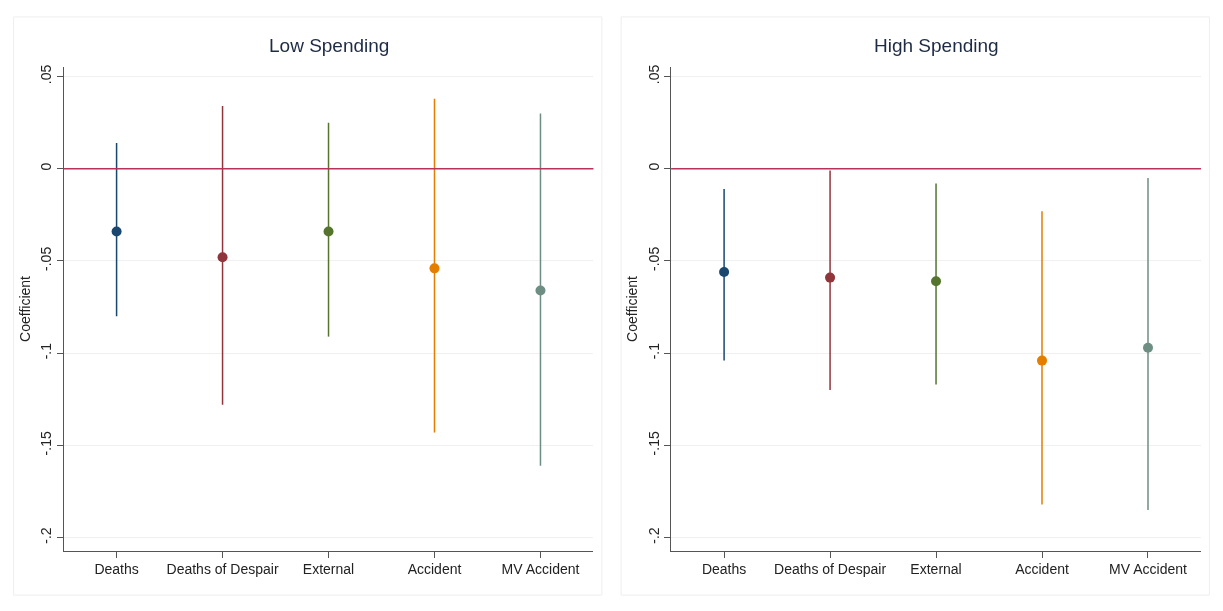 Image resolution: width=1223 pixels, height=611 pixels. Describe the element at coordinates (329, 45) in the screenshot. I see `chart-title: Low Spending` at that location.